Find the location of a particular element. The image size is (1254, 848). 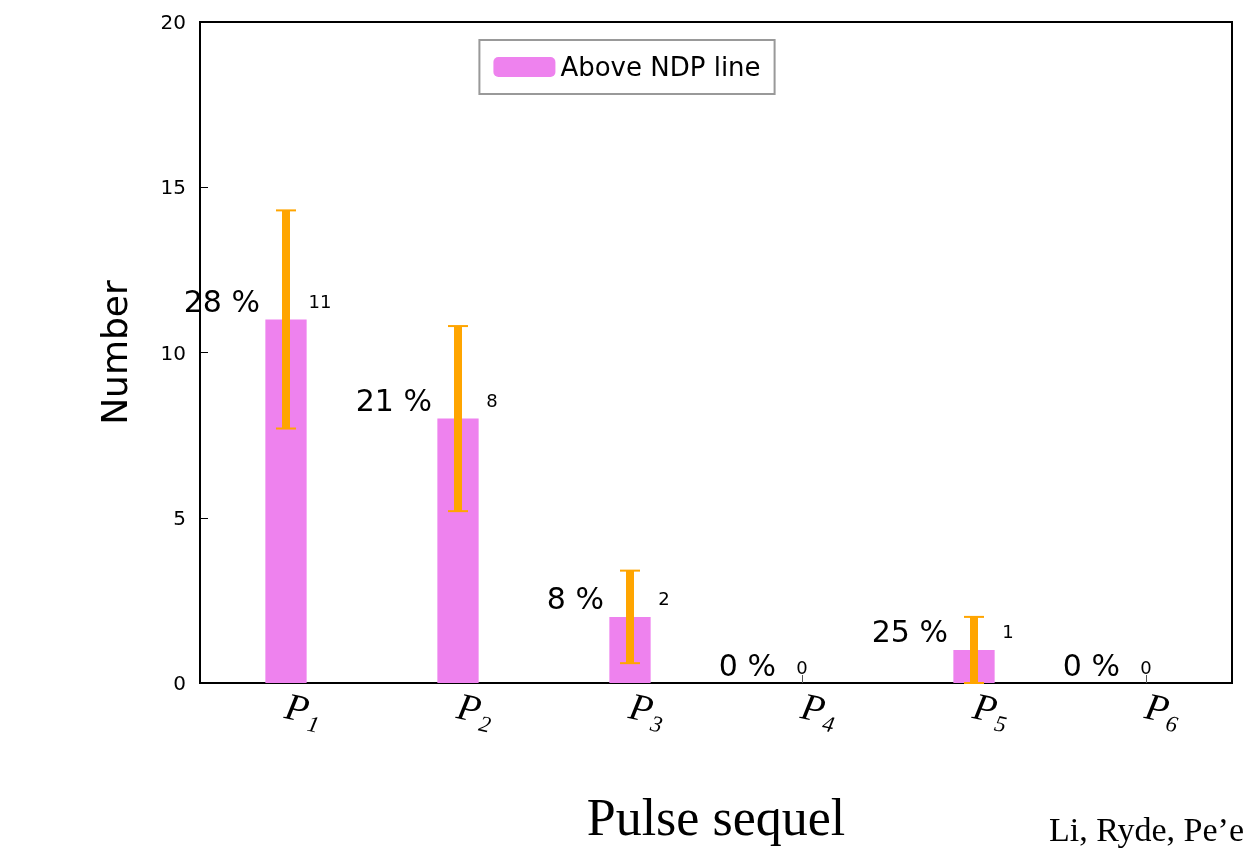

data-label: 11 is located at coordinates (320, 301).